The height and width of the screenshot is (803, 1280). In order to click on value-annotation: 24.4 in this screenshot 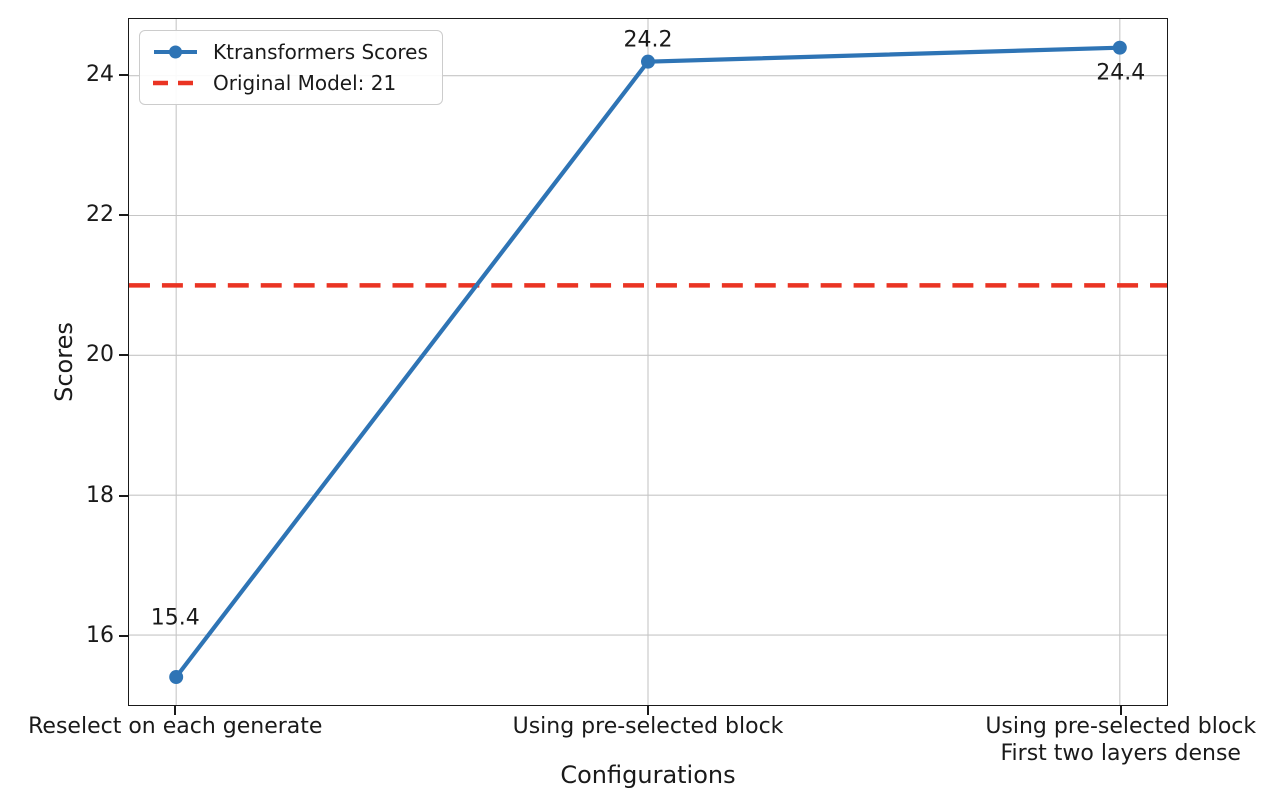, I will do `click(1121, 73)`.